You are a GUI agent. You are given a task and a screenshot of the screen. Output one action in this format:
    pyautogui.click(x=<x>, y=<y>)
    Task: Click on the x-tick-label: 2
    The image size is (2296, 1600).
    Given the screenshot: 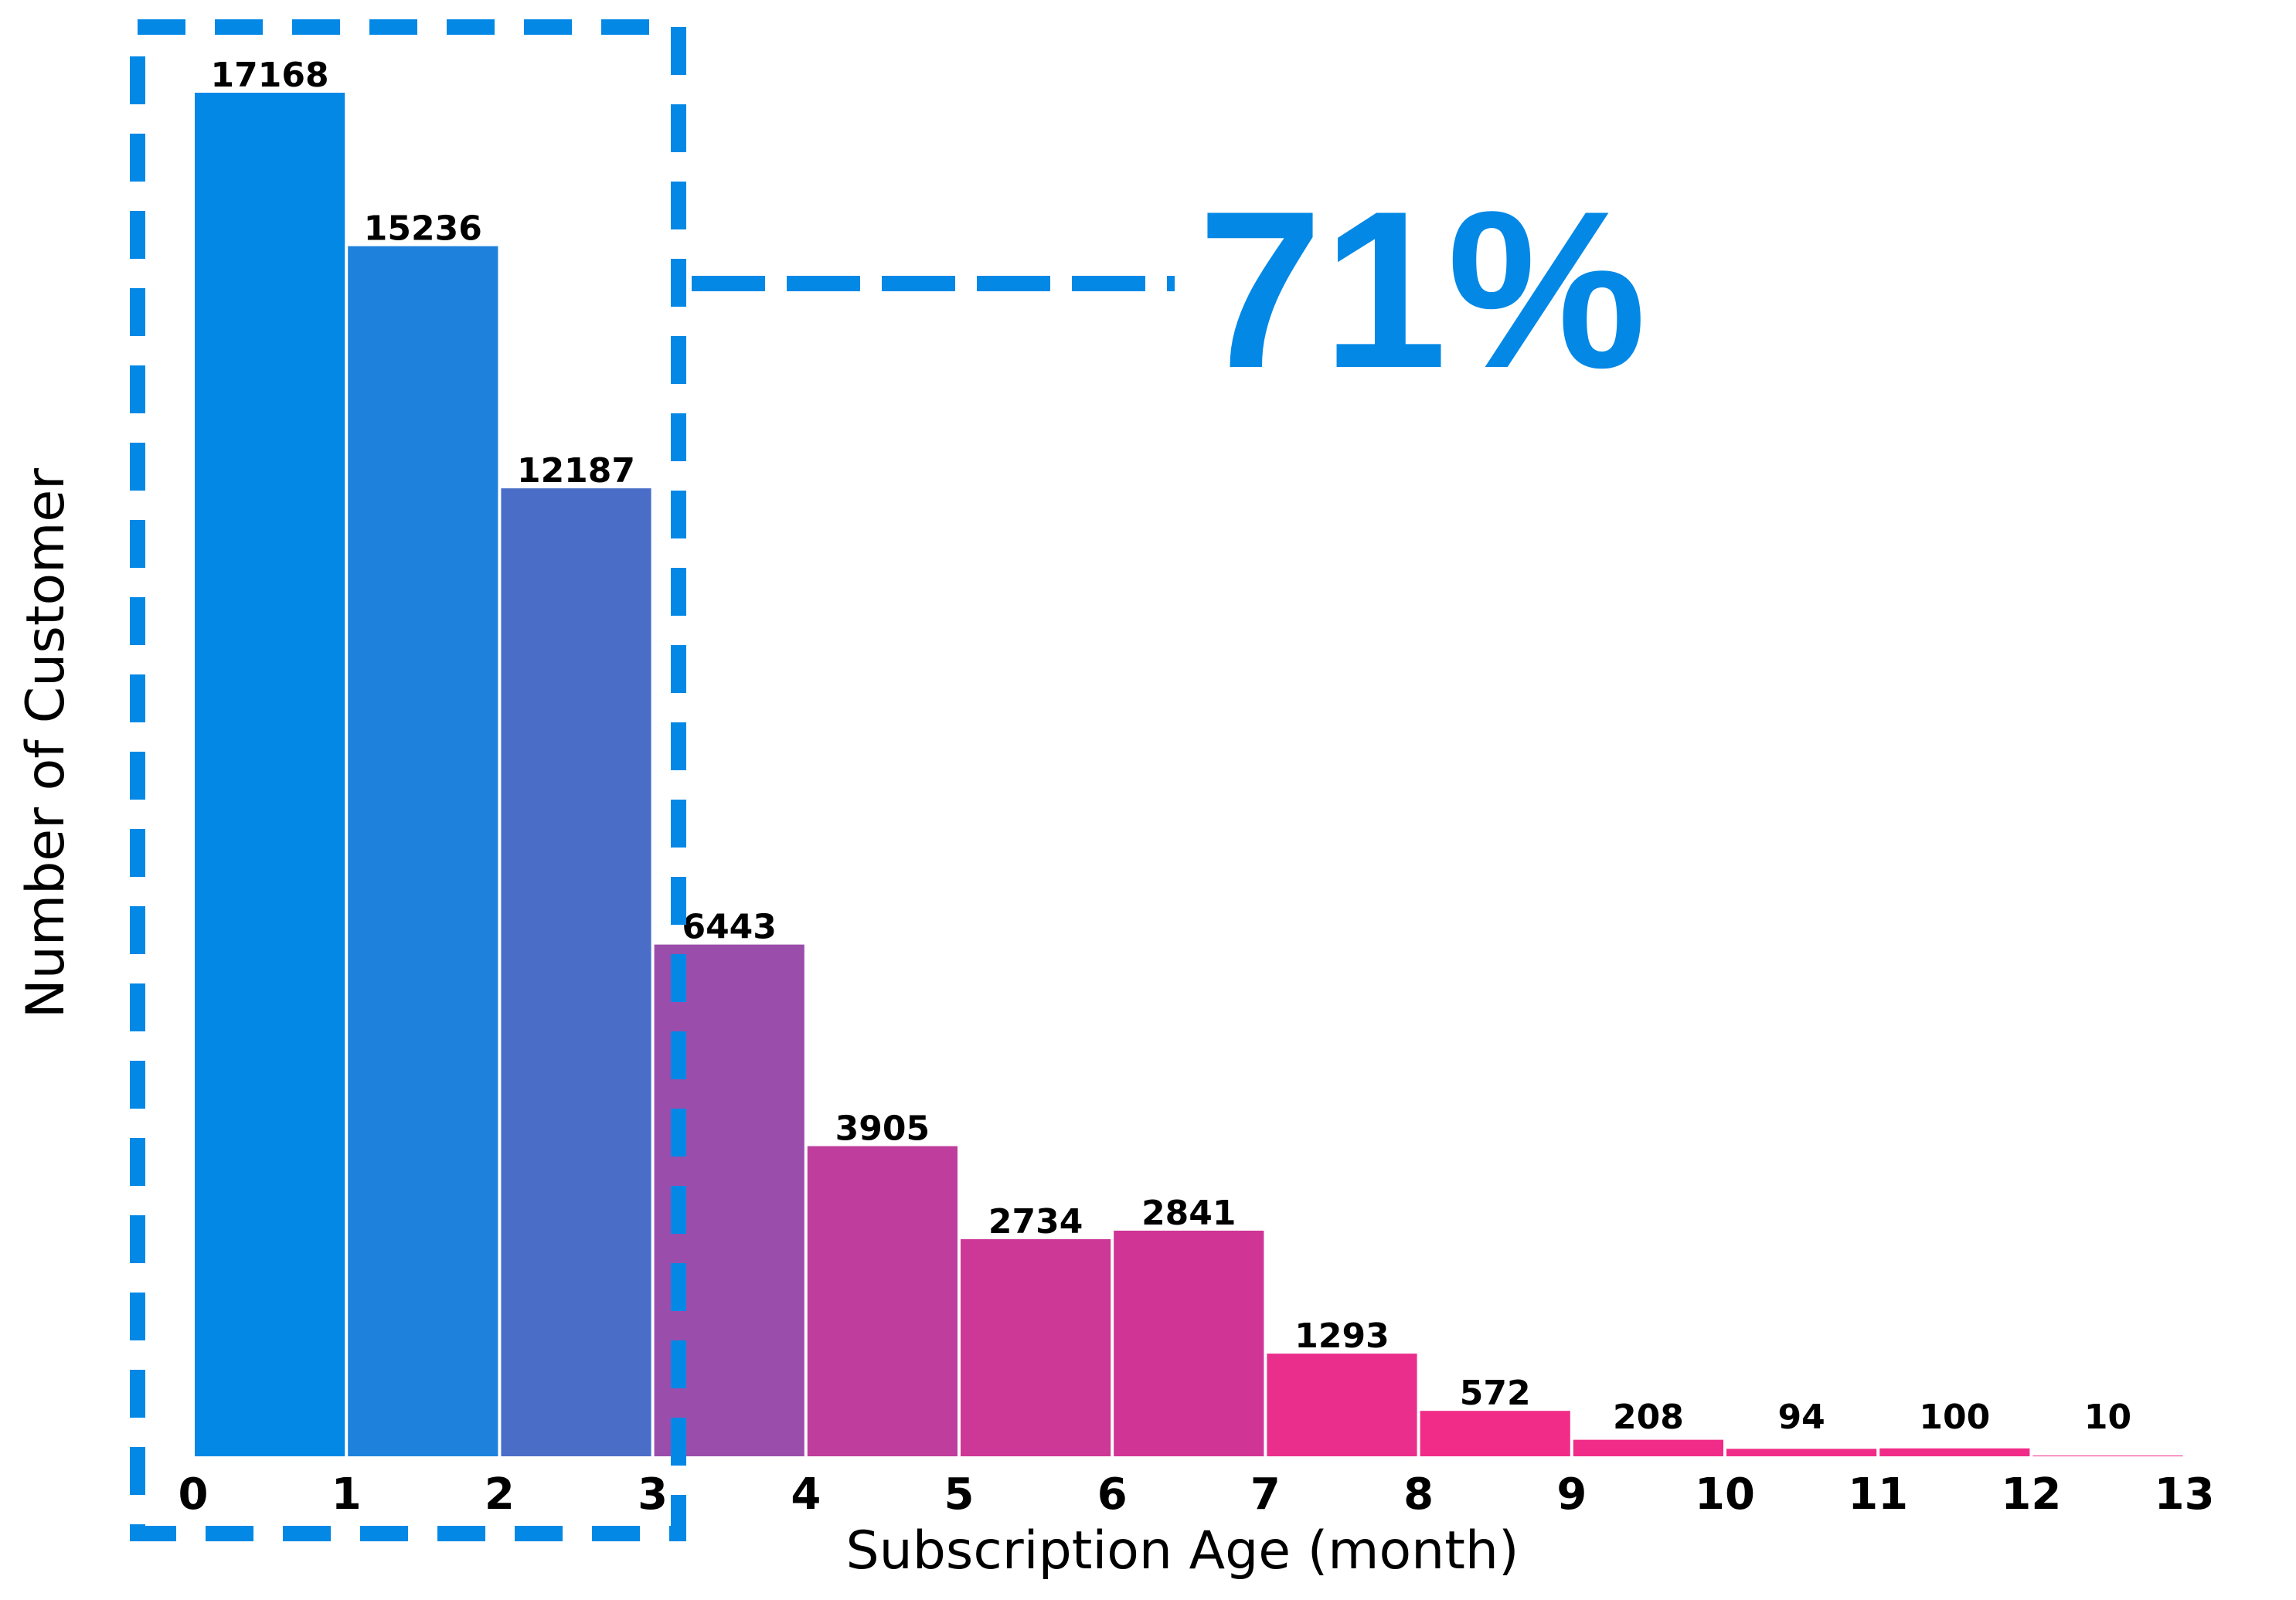 What is the action you would take?
    pyautogui.click(x=500, y=1494)
    